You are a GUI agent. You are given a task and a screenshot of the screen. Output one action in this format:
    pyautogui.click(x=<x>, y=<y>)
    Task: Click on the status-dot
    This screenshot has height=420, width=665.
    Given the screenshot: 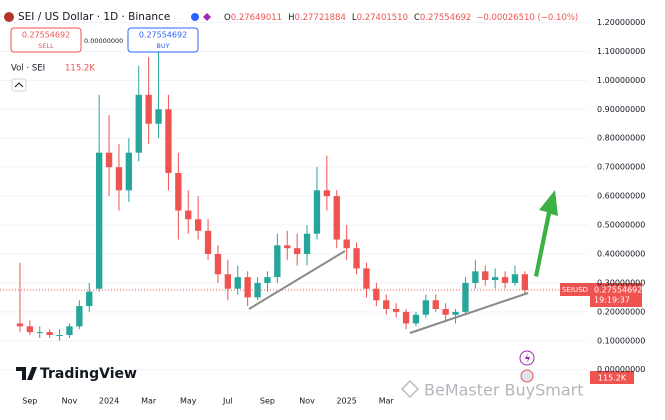 What is the action you would take?
    pyautogui.click(x=195, y=17)
    